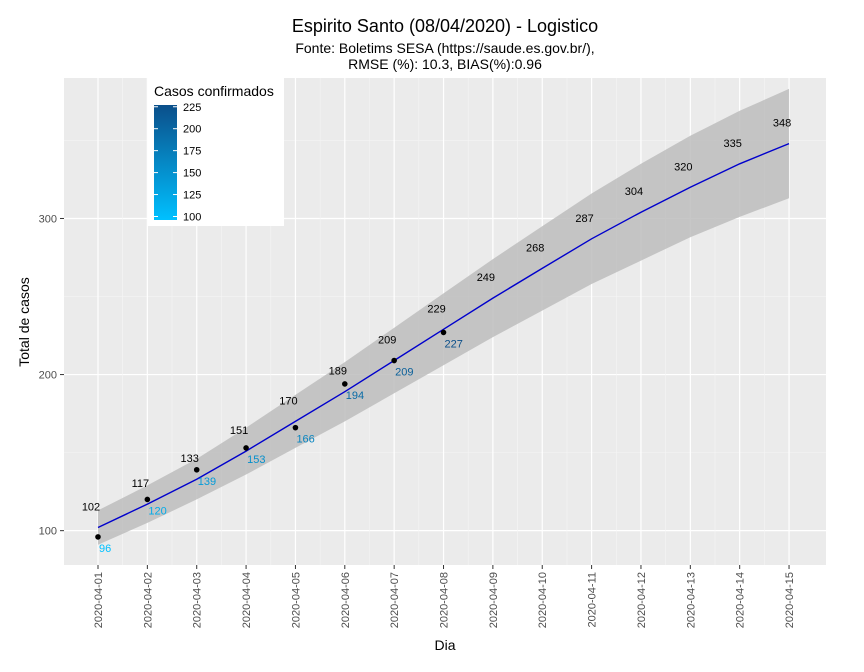 The width and height of the screenshot is (864, 672). Describe the element at coordinates (395, 600) in the screenshot. I see `x-tick-label: 2020-04-07` at that location.